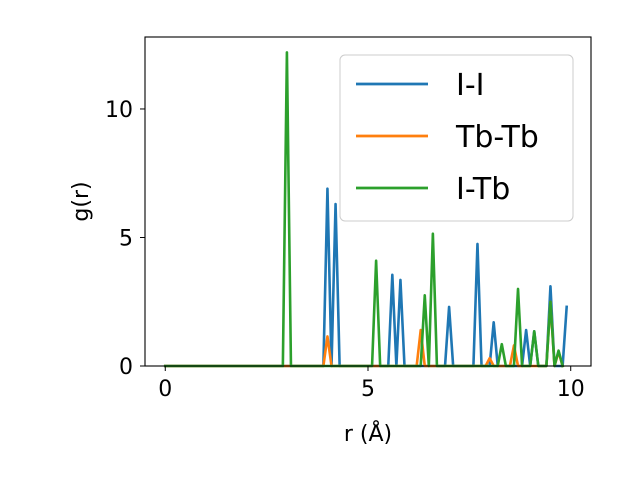  I want to click on x-axis: 0 5 10, so click(371, 384).